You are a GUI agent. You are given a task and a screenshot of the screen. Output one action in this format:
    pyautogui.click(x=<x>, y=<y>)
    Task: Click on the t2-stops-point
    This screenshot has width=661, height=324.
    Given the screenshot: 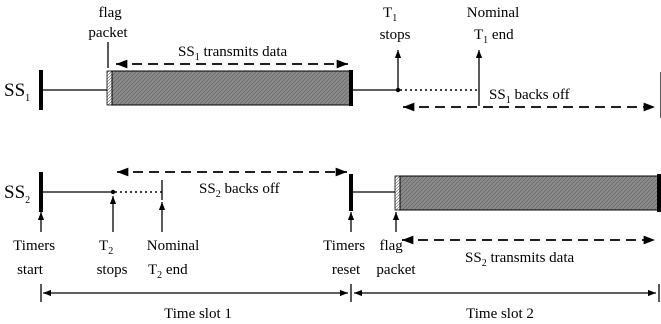 What is the action you would take?
    pyautogui.click(x=113, y=192)
    